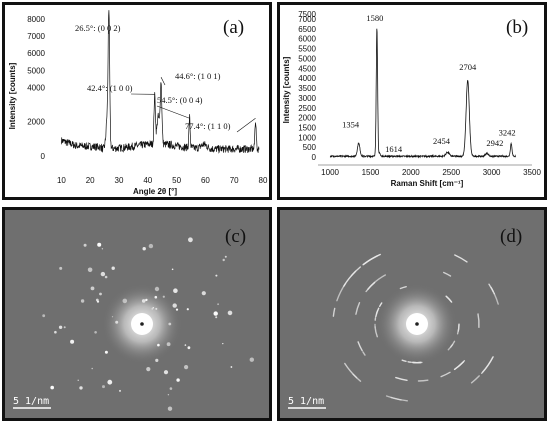  I want to click on raman-trace, so click(422, 93).